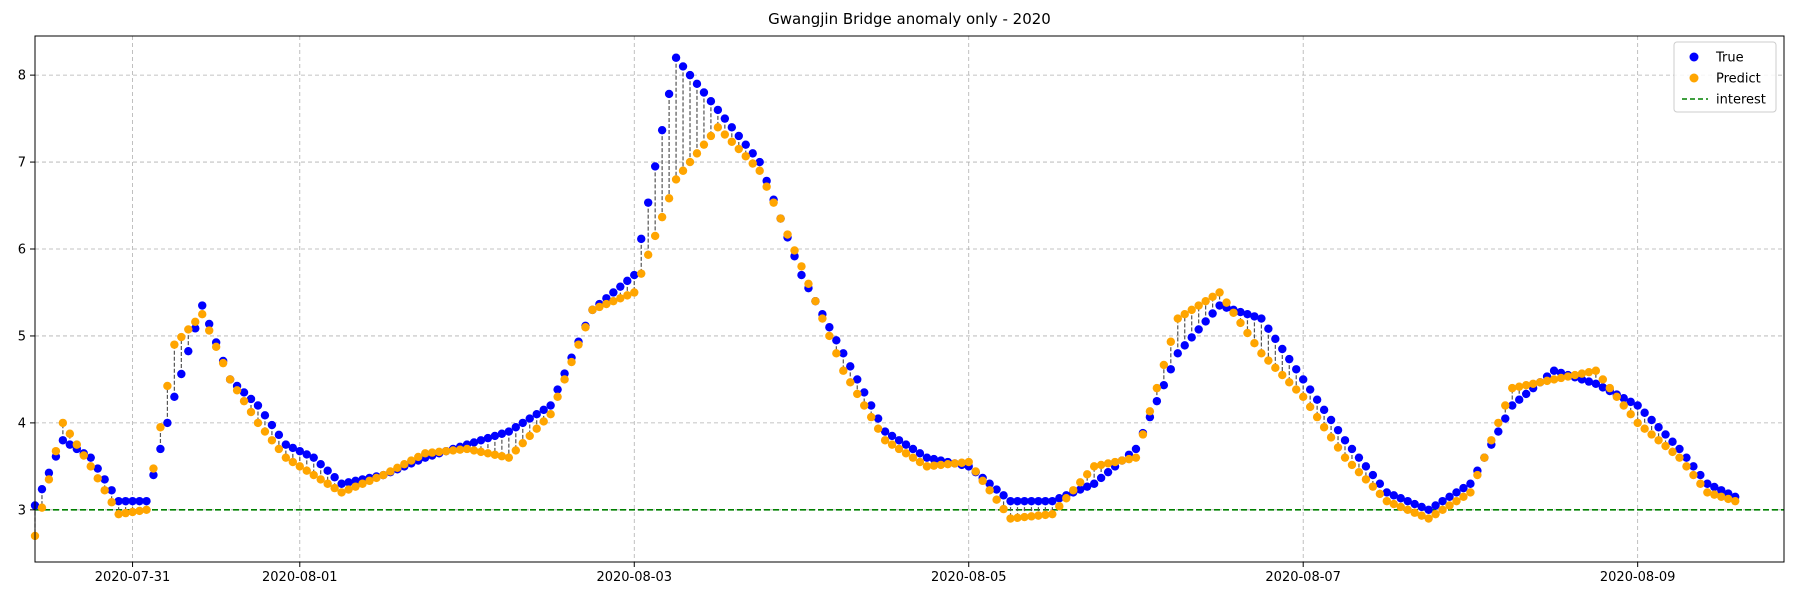 Image resolution: width=1800 pixels, height=600 pixels. What do you see at coordinates (22, 250) in the screenshot?
I see `y-tick-label: 6` at bounding box center [22, 250].